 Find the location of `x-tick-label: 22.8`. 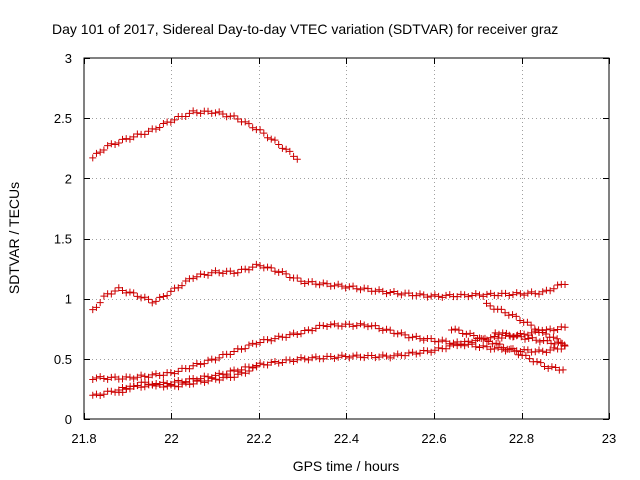

x-tick-label: 22.8 is located at coordinates (521, 438).